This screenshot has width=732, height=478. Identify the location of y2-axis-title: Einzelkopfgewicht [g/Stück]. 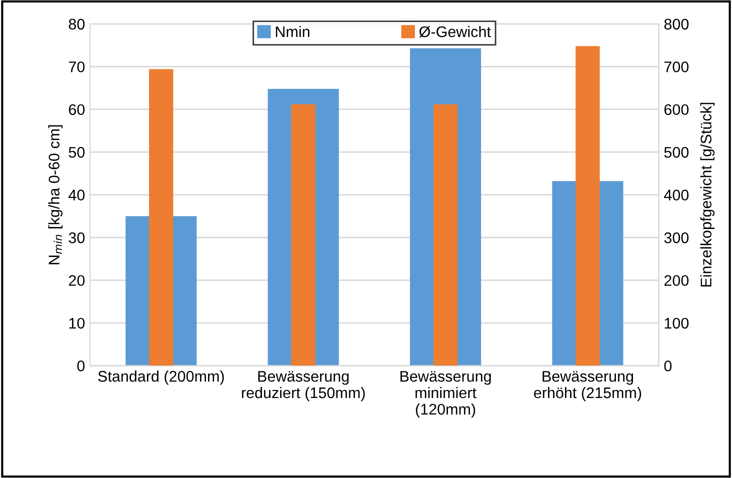
(707, 194).